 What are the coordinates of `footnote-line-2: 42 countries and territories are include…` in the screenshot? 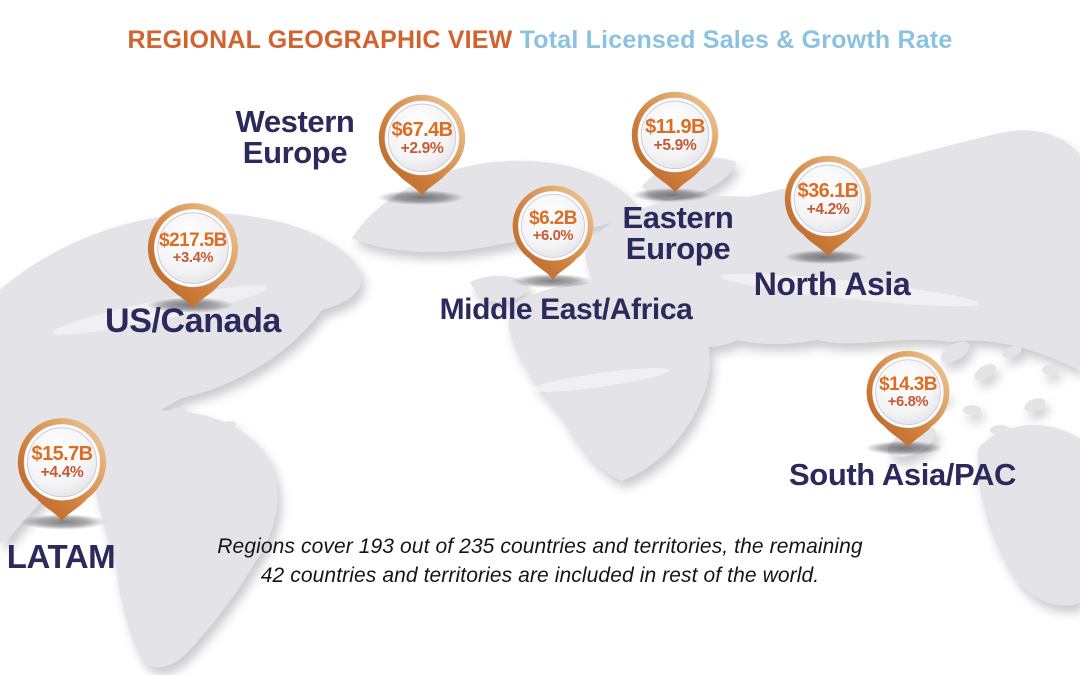 It's located at (540, 575).